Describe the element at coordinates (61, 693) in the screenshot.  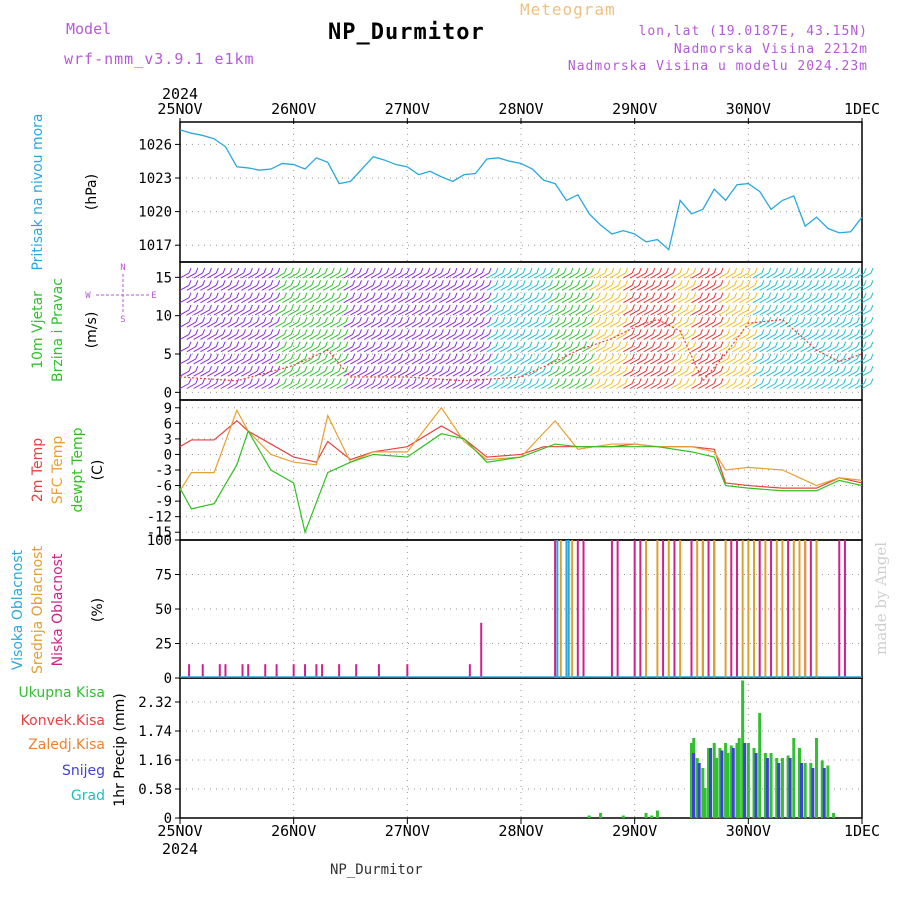
I see `precip-legend-item: Ukupna Kisa` at that location.